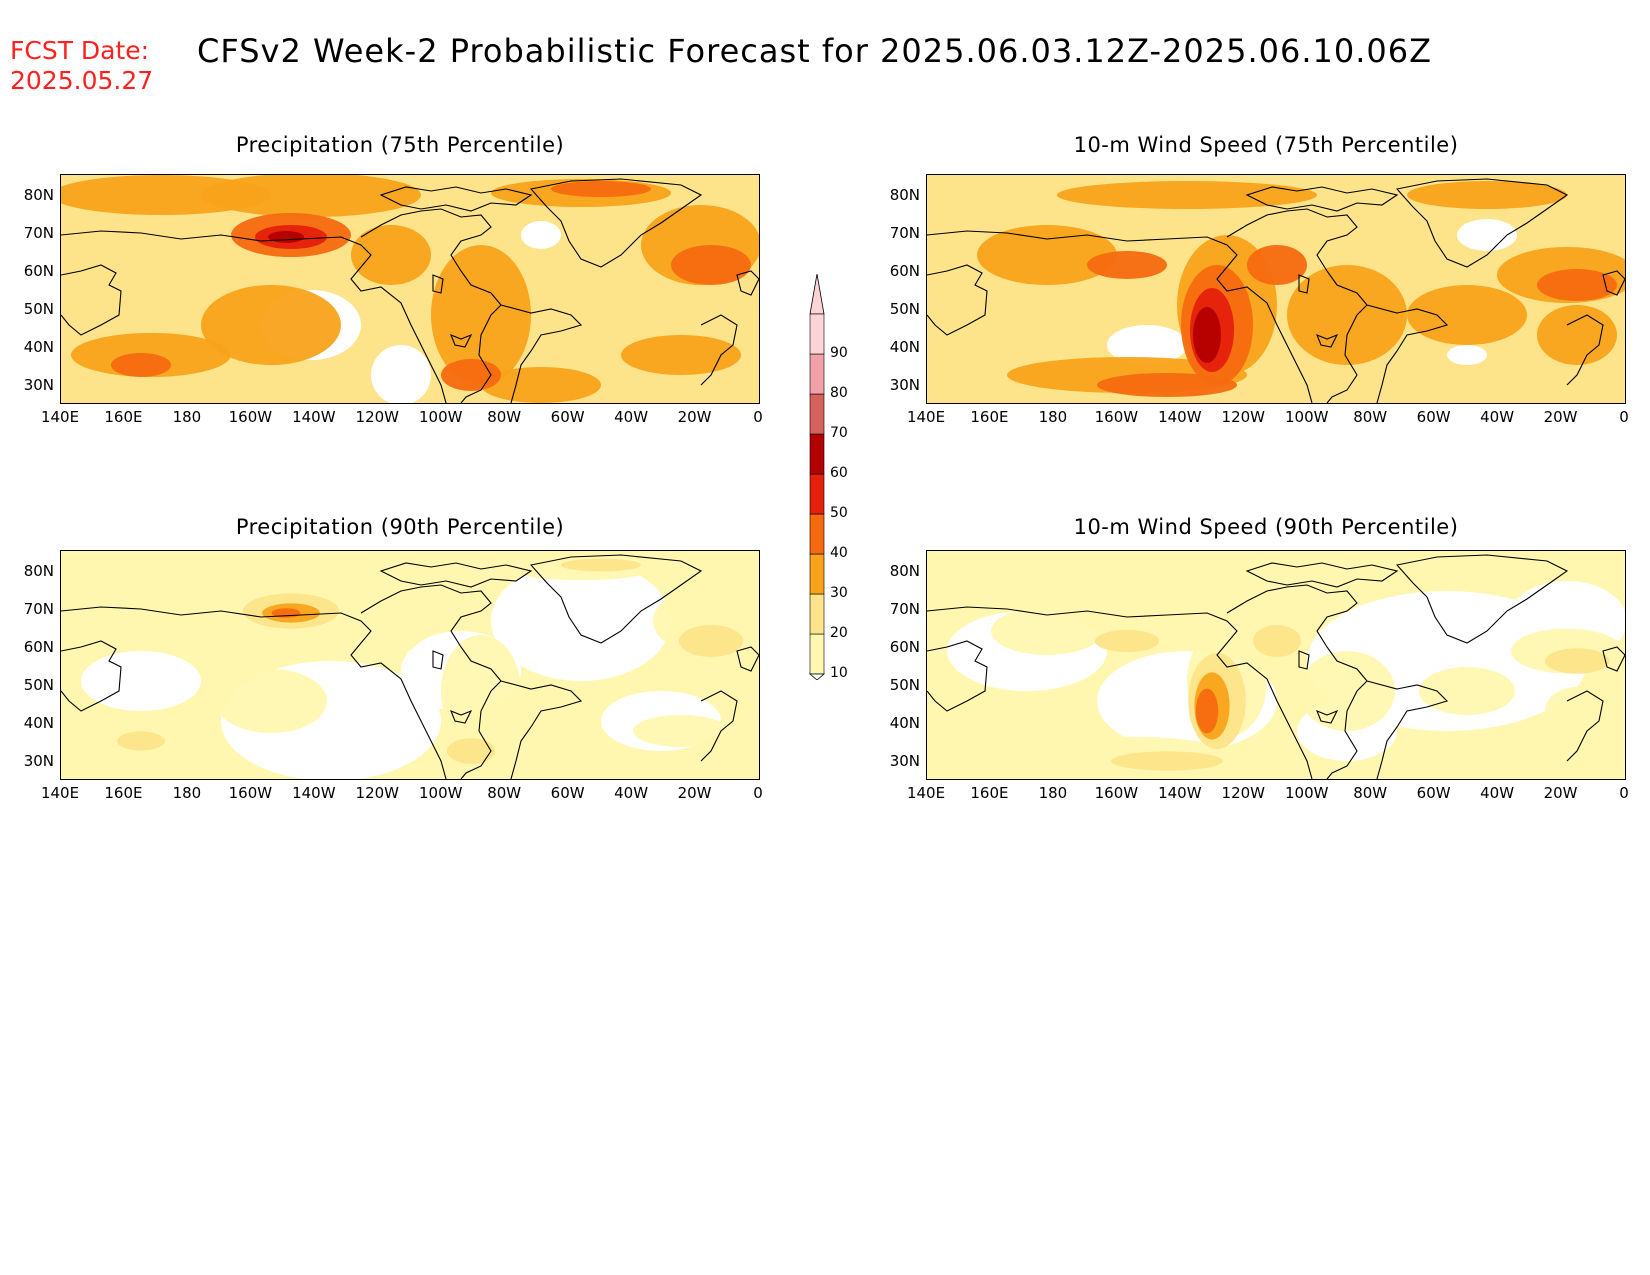  Describe the element at coordinates (80, 50) in the screenshot. I see `forecast-date-label: FCST Date:` at that location.